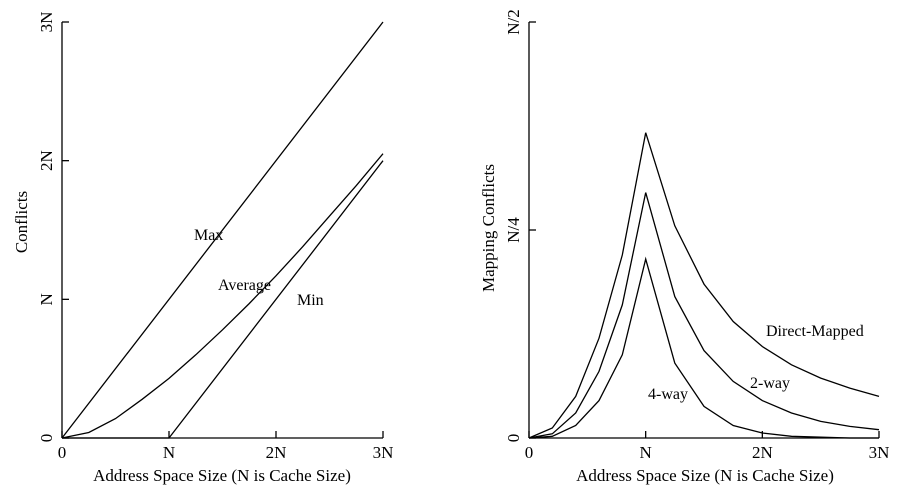  What do you see at coordinates (169, 452) in the screenshot?
I see `left-x-tick-label: N` at bounding box center [169, 452].